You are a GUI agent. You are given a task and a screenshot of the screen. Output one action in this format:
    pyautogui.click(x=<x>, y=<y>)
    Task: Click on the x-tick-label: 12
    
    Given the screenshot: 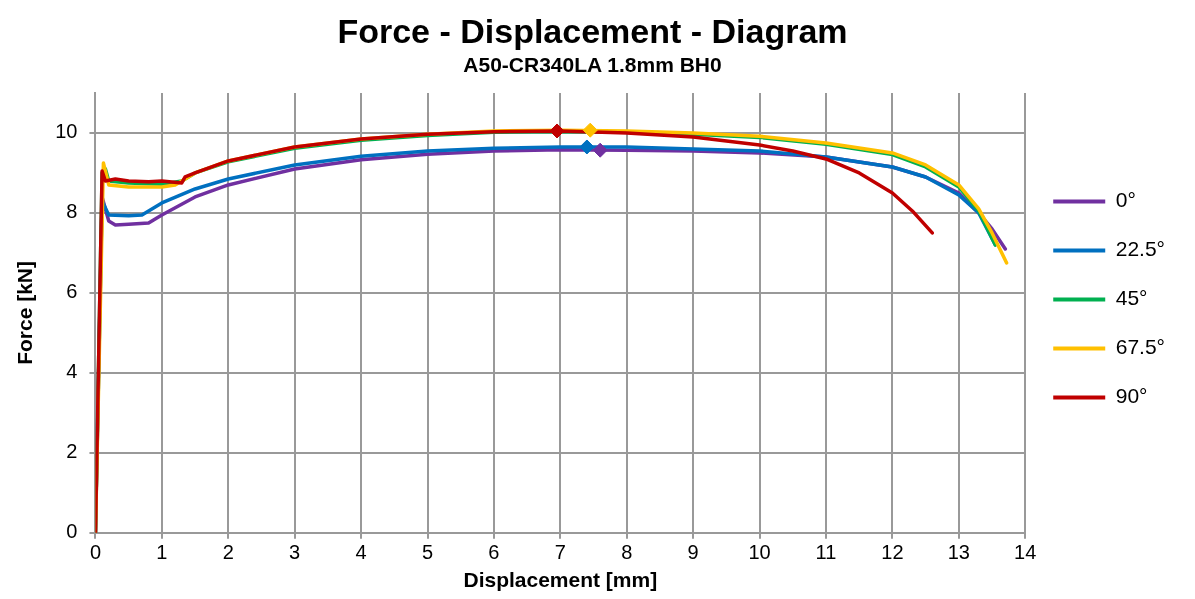 What is the action you would take?
    pyautogui.click(x=892, y=552)
    